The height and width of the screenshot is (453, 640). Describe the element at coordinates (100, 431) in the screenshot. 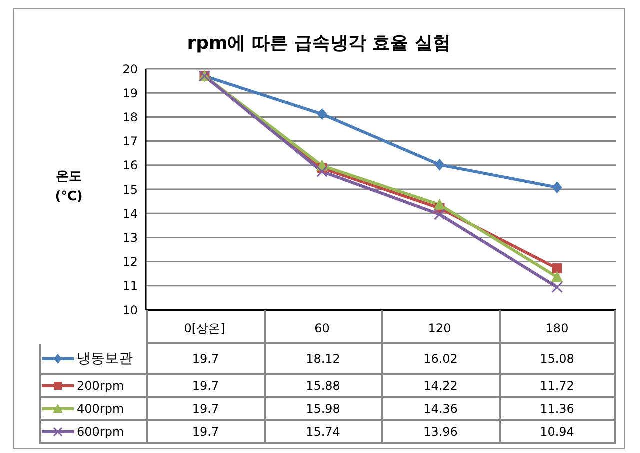

I see `legend-label: 600rpm` at that location.